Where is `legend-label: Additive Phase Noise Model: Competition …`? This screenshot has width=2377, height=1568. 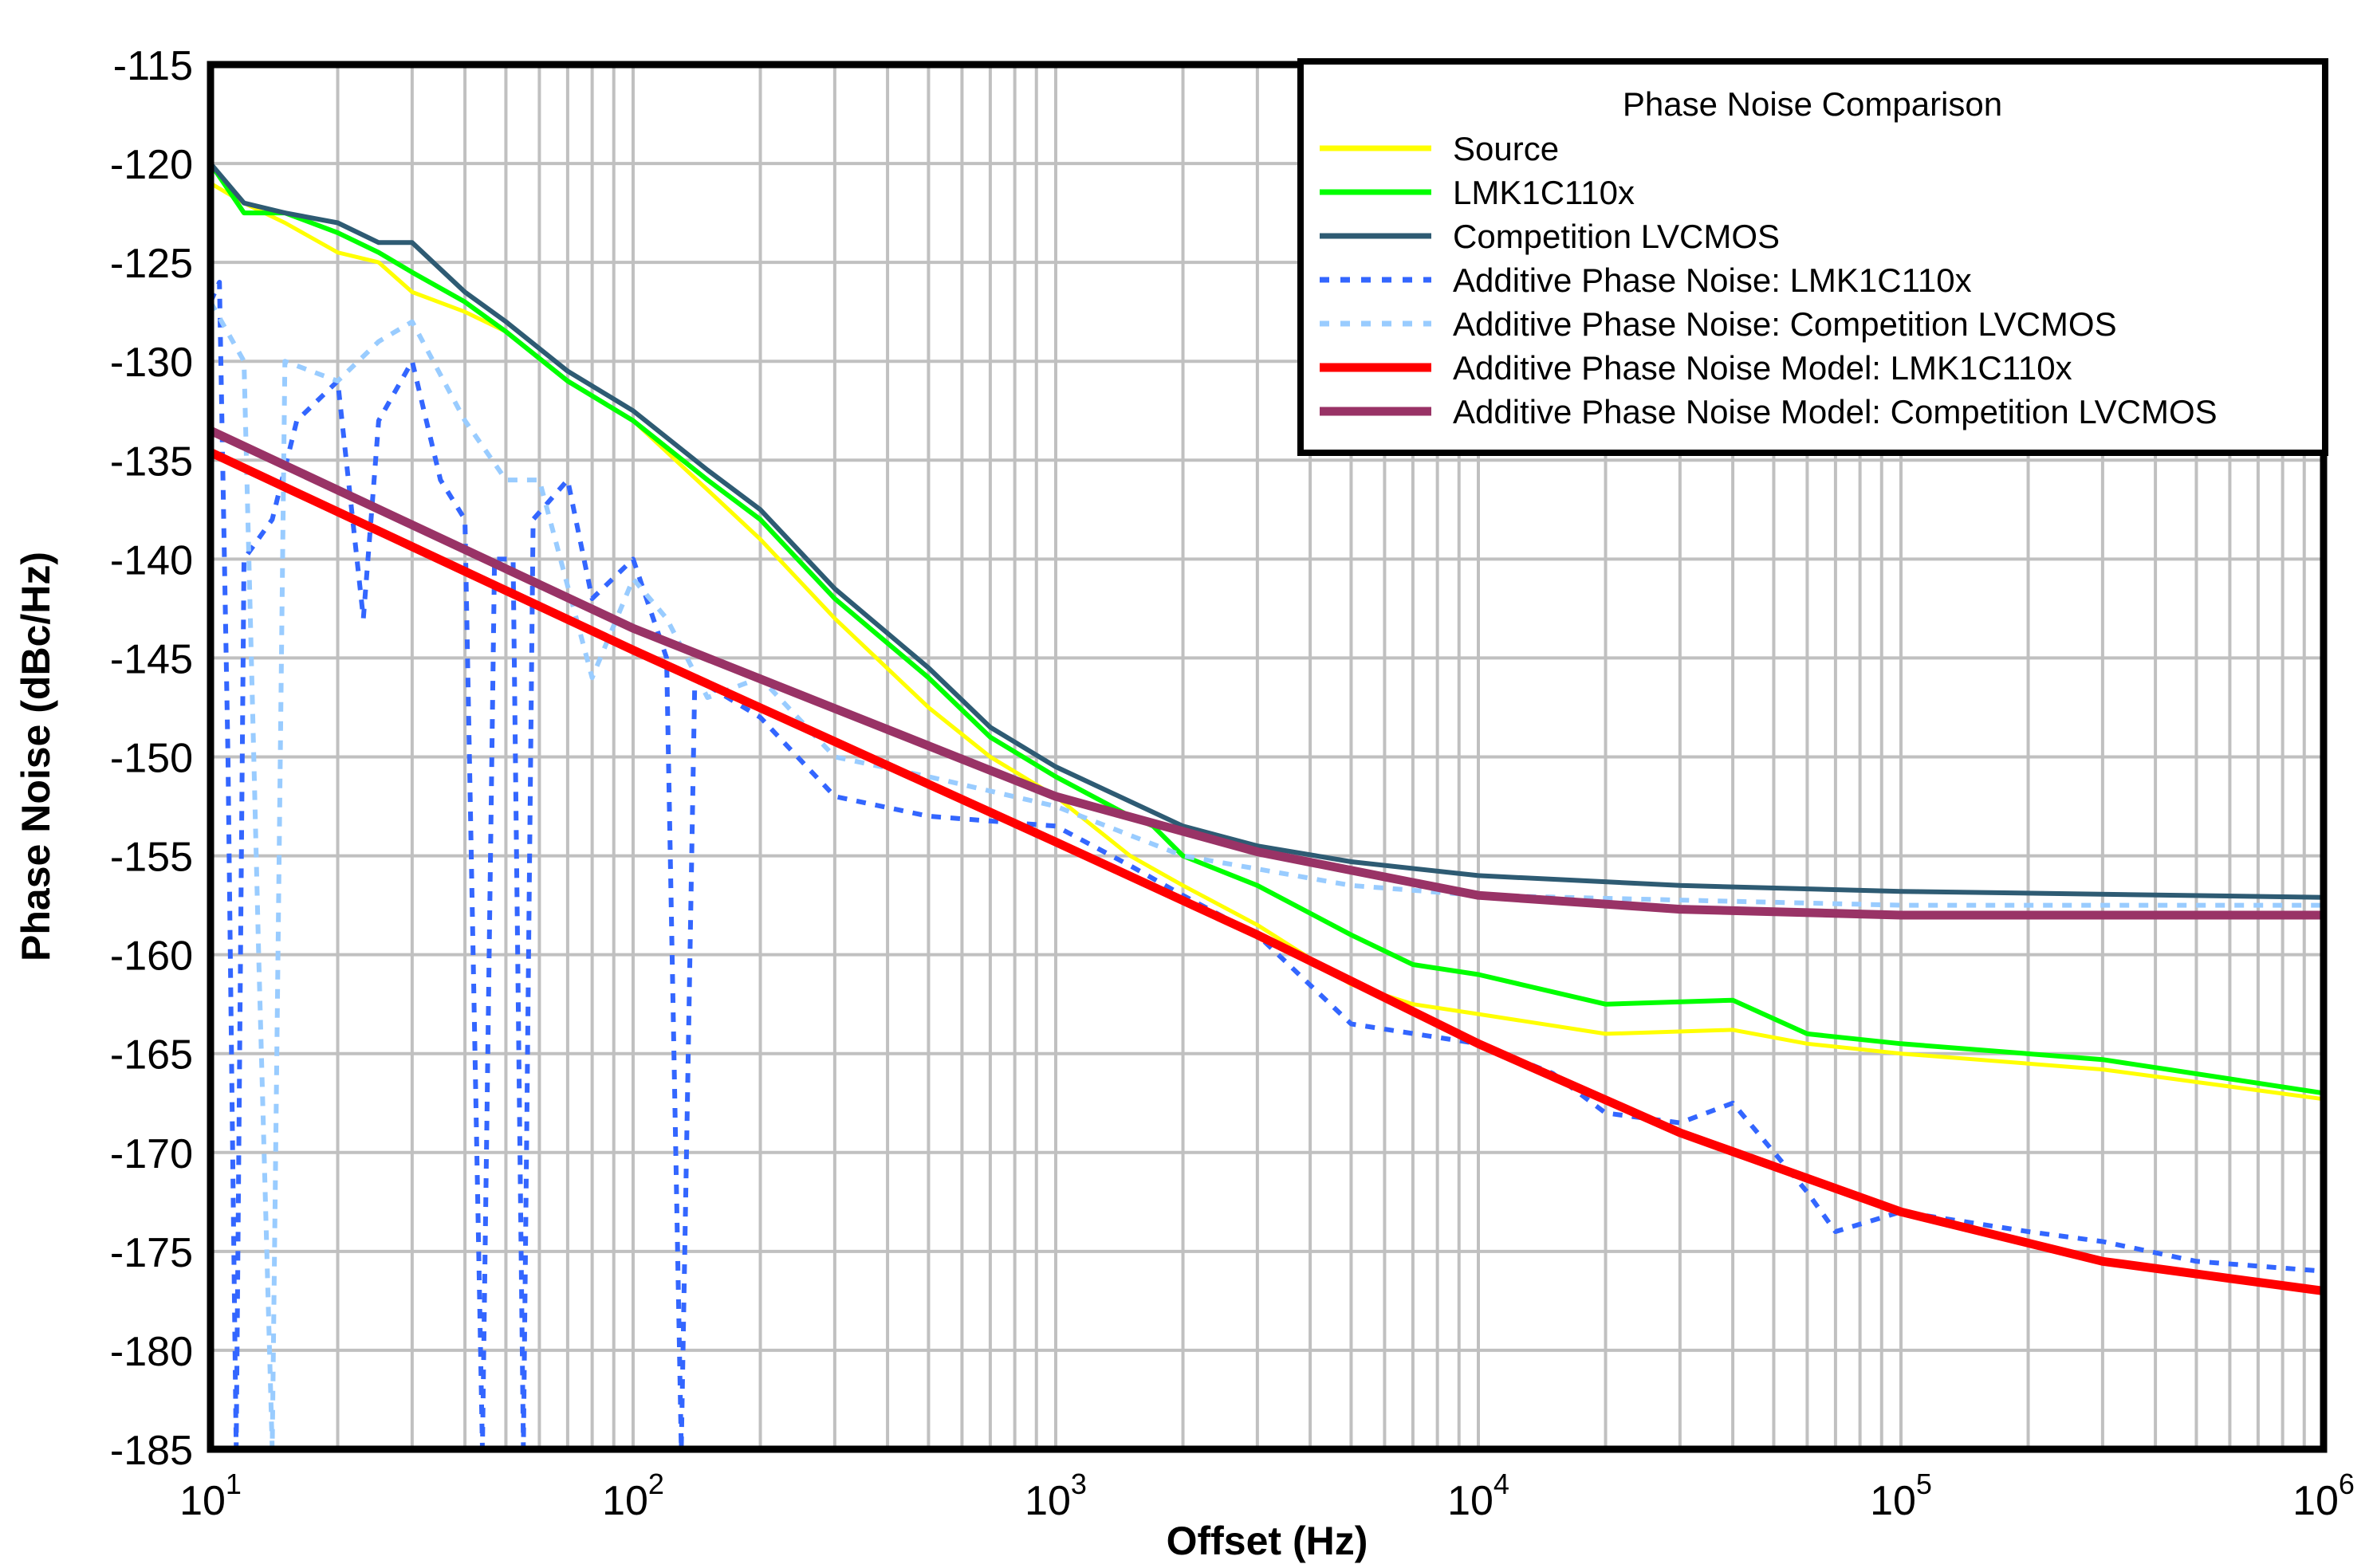 legend-label: Additive Phase Noise Model: Competition … is located at coordinates (1835, 411).